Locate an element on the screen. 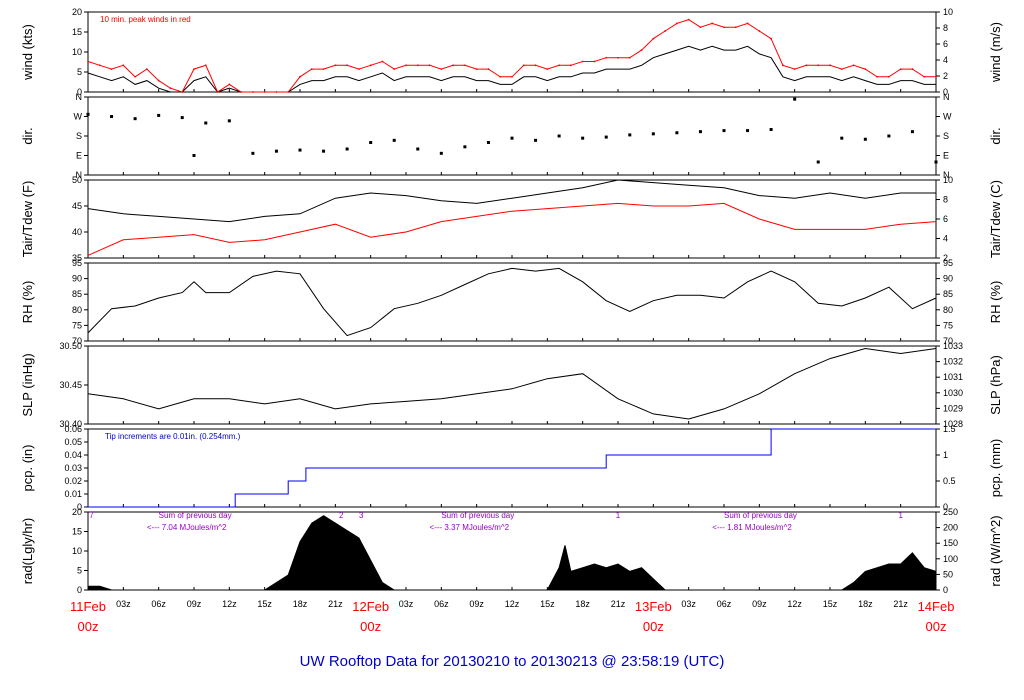  y-tick-label-right: 1029 is located at coordinates (953, 408).